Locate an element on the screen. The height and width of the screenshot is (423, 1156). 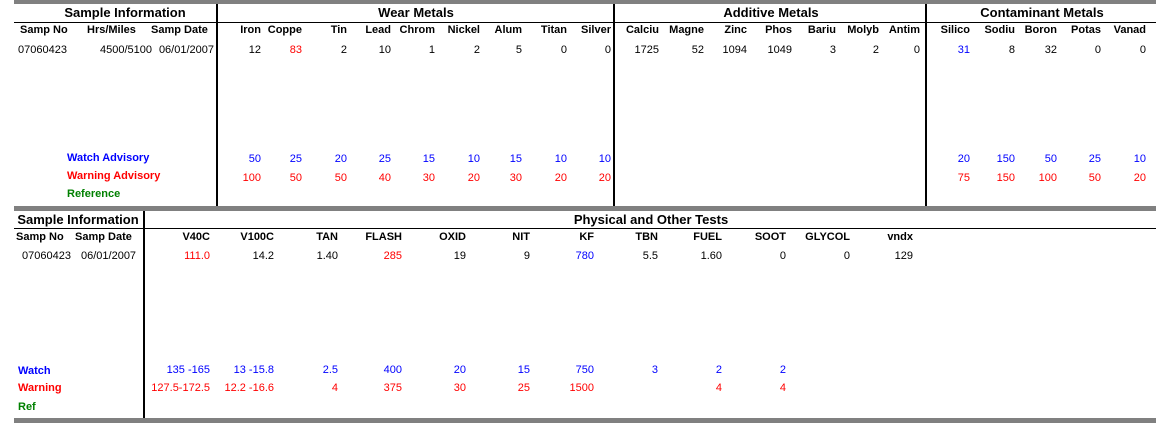
test-watch-0: 135 -165 is located at coordinates (188, 370).